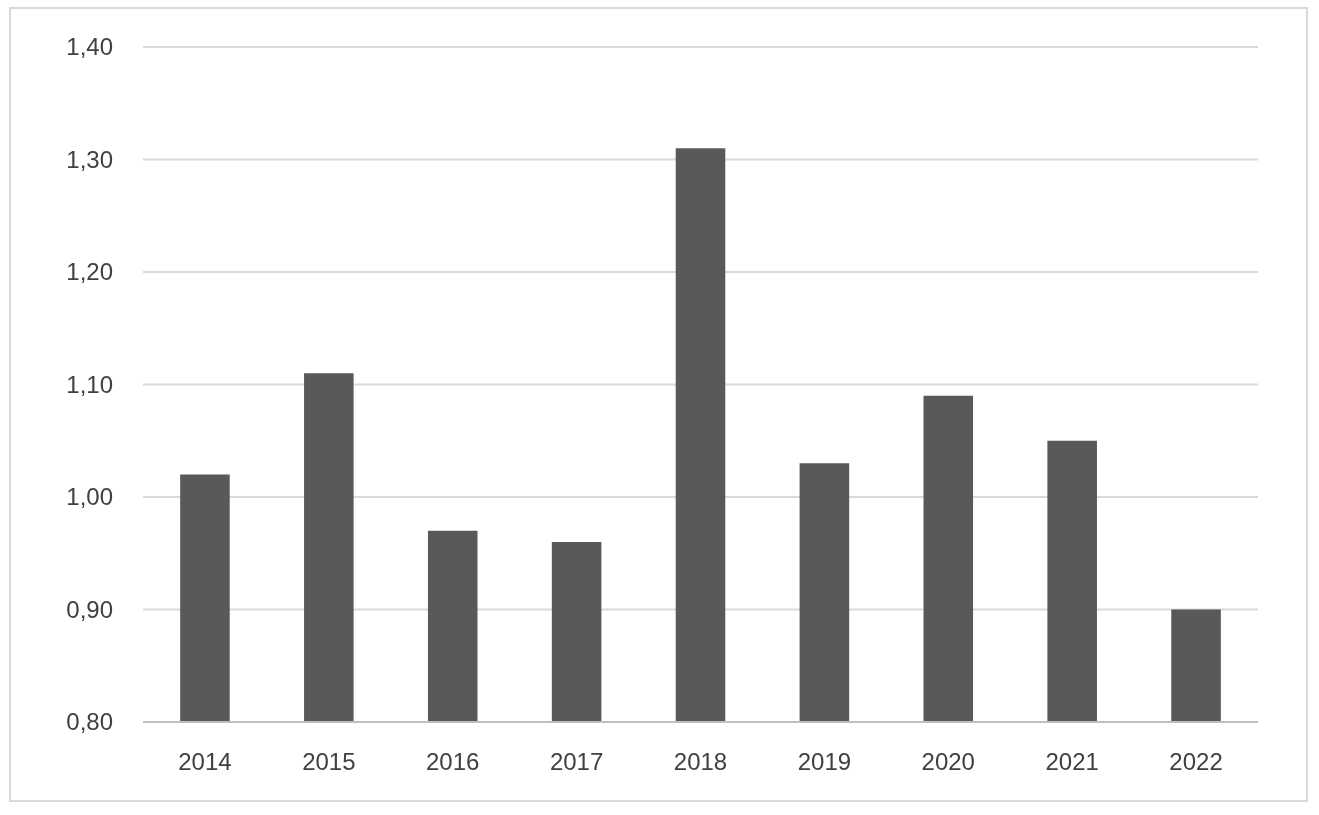  Describe the element at coordinates (576, 761) in the screenshot. I see `x-tick-label: 2017` at that location.